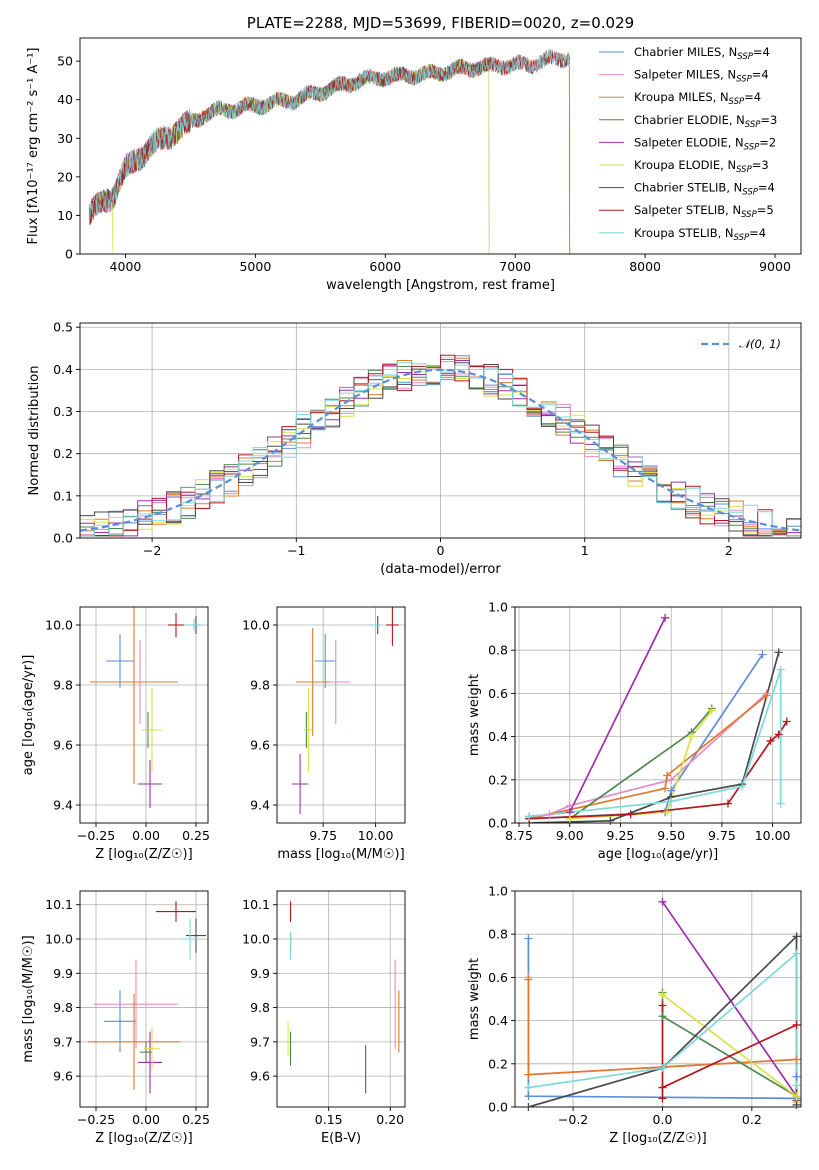  Describe the element at coordinates (570, 835) in the screenshot. I see `x-tick-label: 9.00` at that location.